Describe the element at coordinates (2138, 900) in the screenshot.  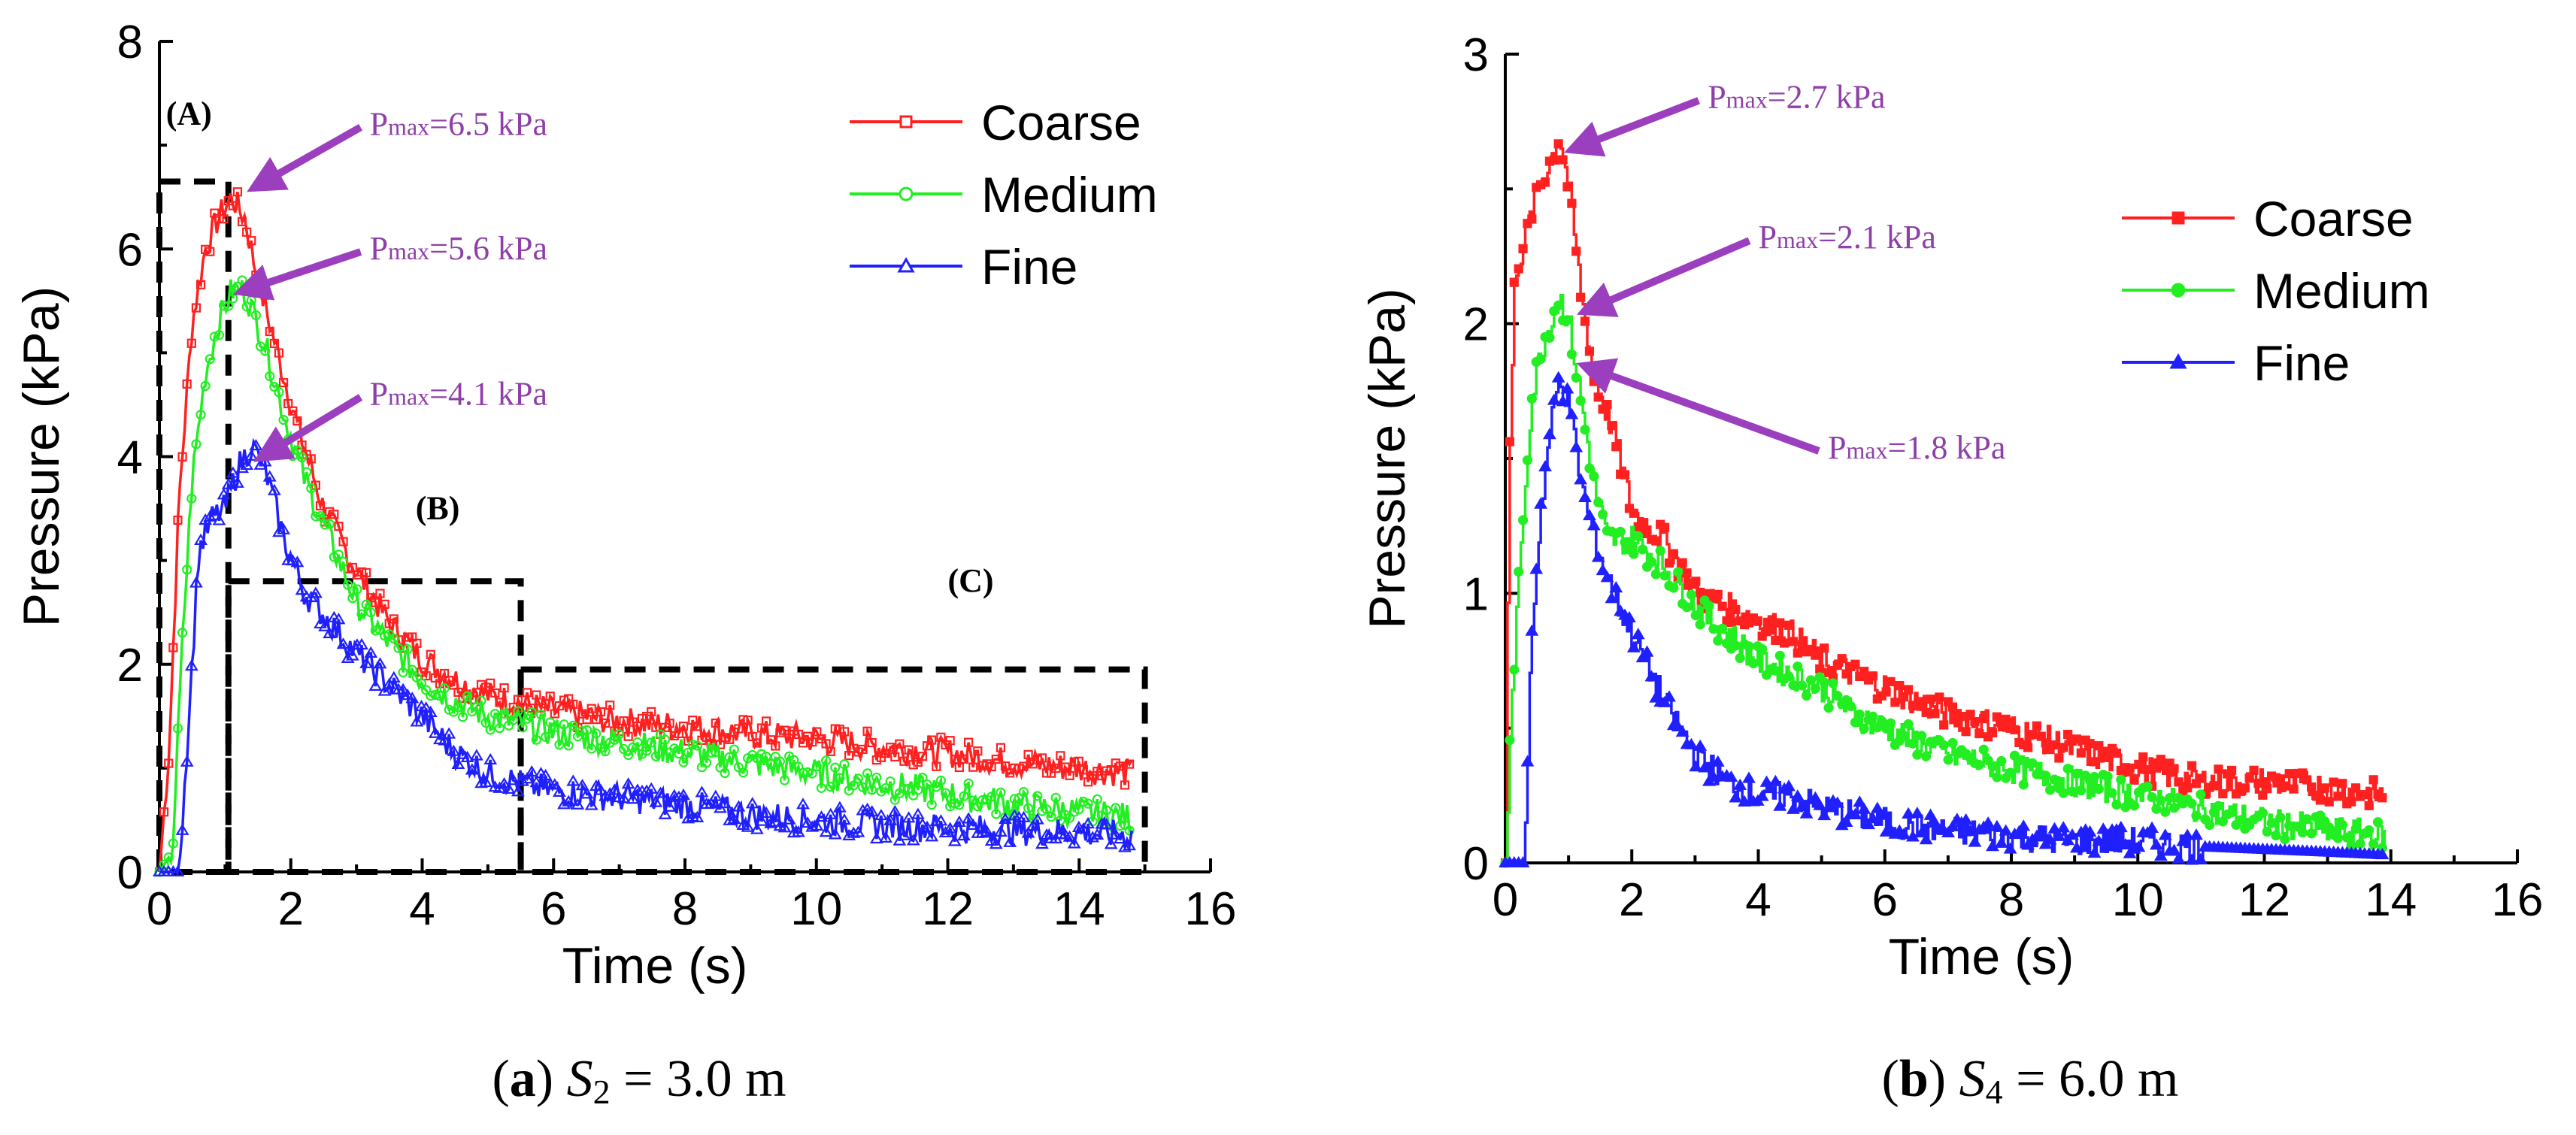
I see `x-tick-label: 10` at that location.